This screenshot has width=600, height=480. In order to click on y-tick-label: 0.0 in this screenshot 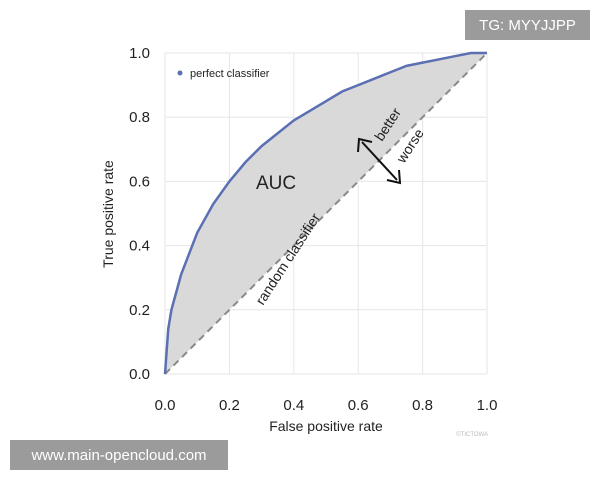, I will do `click(139, 374)`.